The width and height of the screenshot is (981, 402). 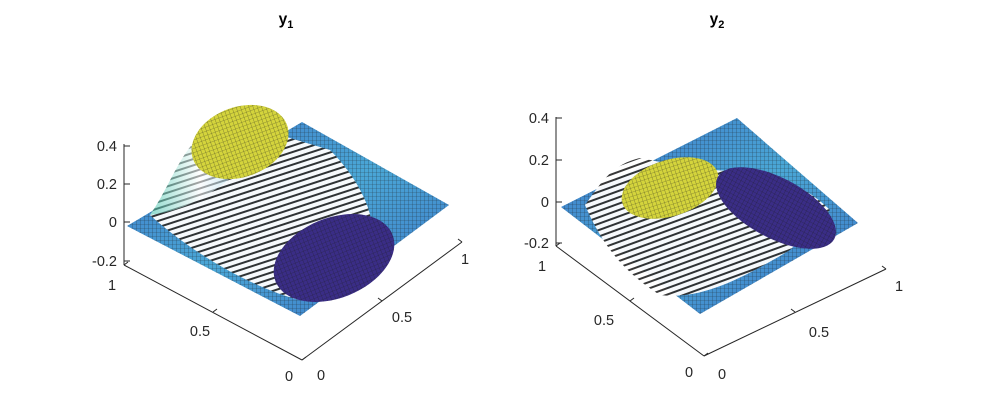 What do you see at coordinates (321, 376) in the screenshot?
I see `plot-y1-xtick-label: 0` at bounding box center [321, 376].